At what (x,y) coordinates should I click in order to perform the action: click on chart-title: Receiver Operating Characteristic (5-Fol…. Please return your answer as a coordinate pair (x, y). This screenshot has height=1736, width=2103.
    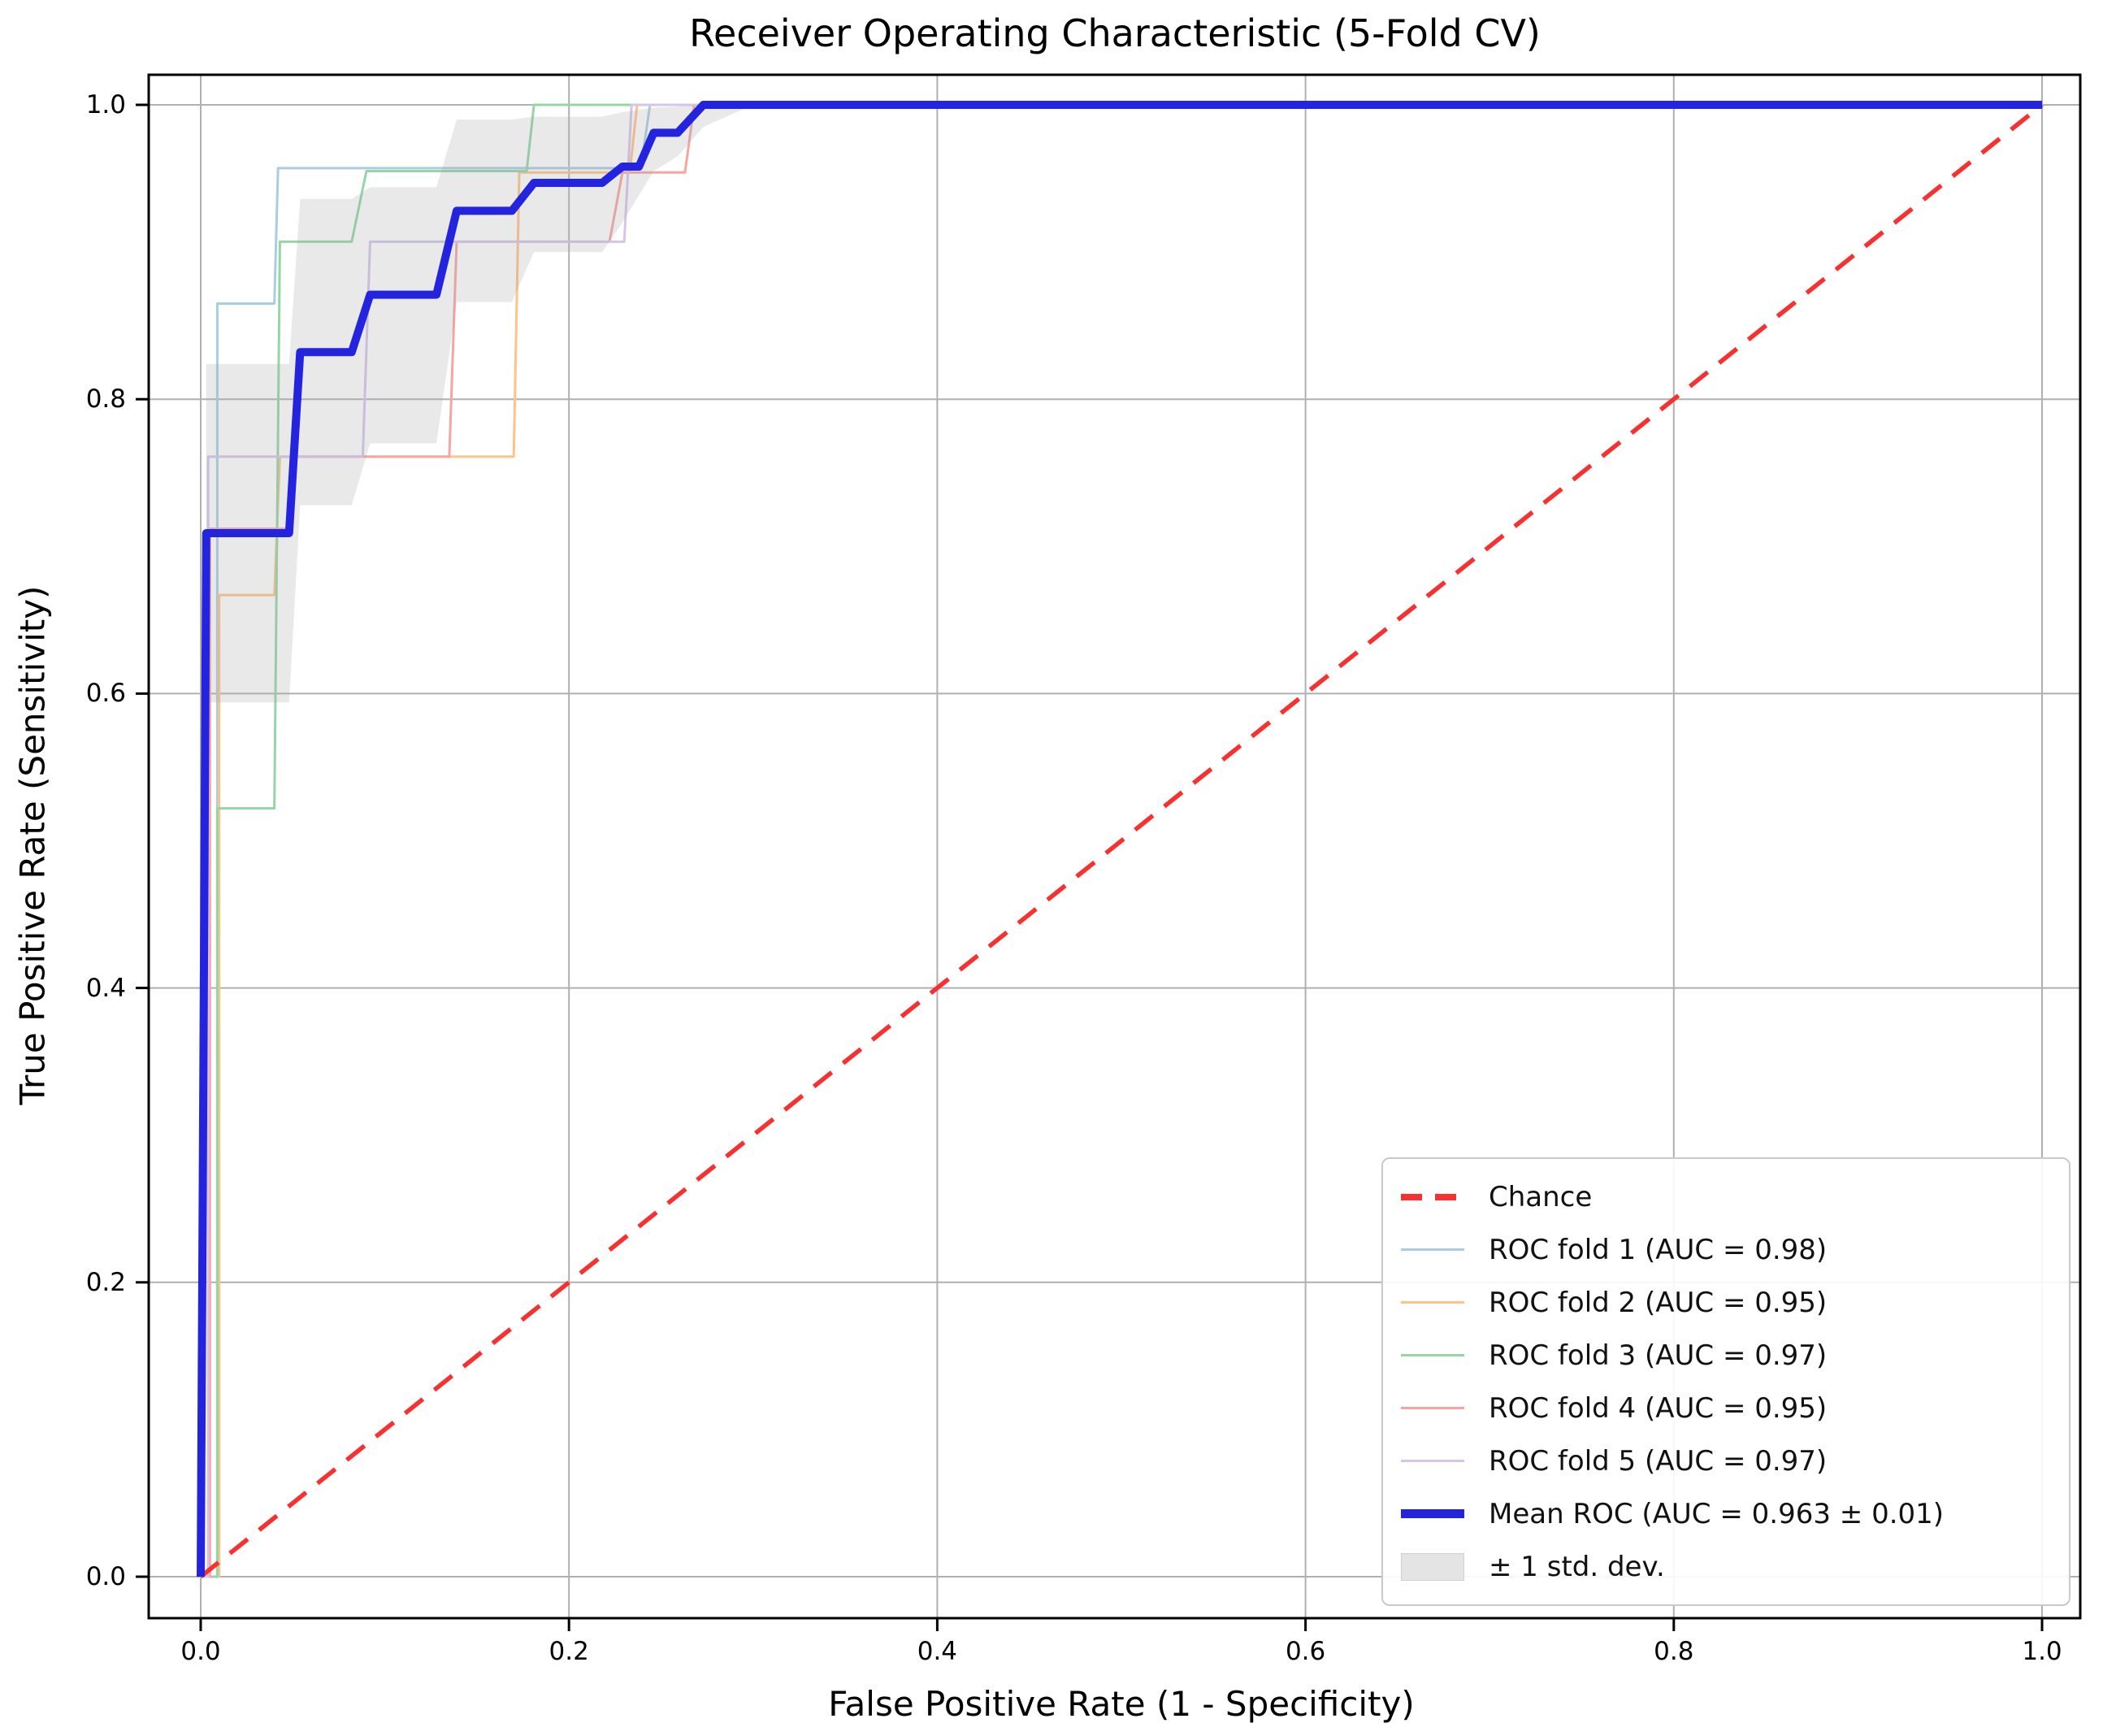
    Looking at the image, I should click on (1115, 33).